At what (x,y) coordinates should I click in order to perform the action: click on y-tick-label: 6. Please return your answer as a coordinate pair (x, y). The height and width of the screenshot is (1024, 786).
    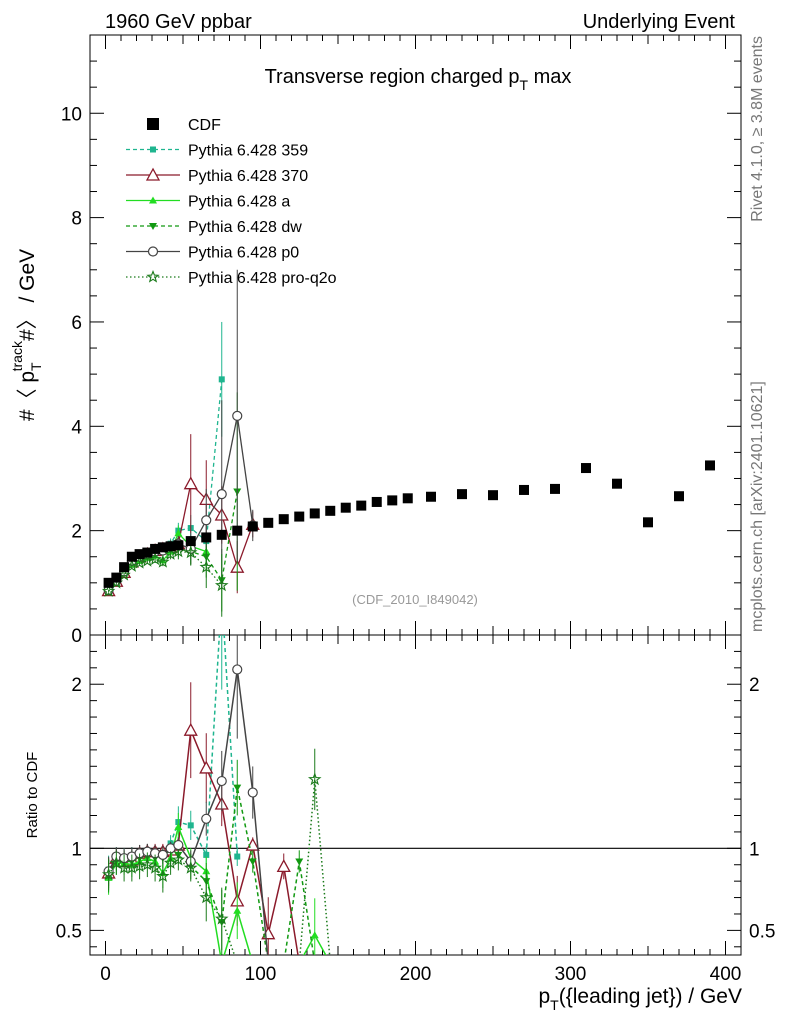
    Looking at the image, I should click on (76, 323).